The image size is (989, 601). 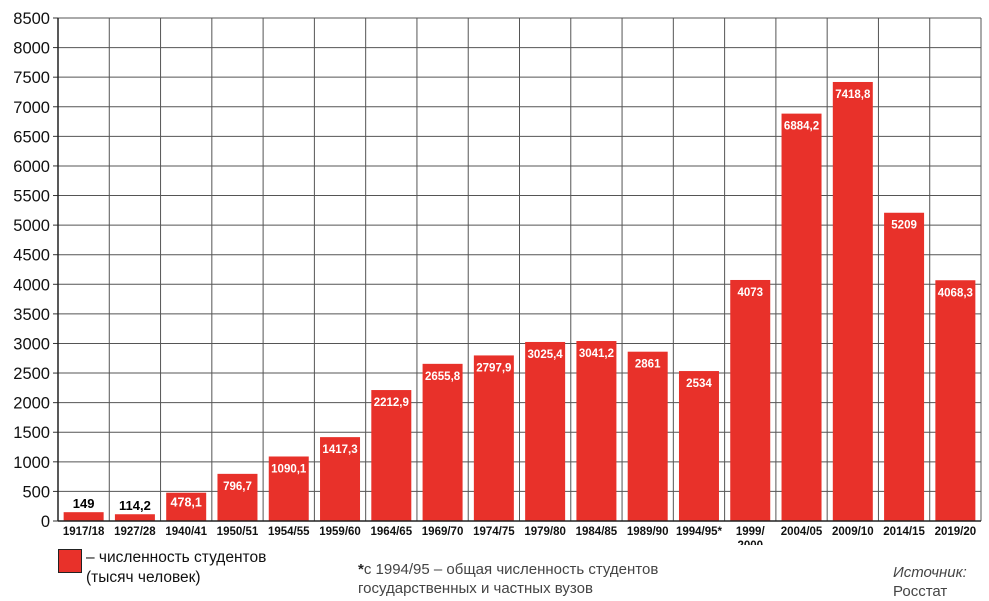 I want to click on y-tick-label: 3500, so click(x=31, y=315).